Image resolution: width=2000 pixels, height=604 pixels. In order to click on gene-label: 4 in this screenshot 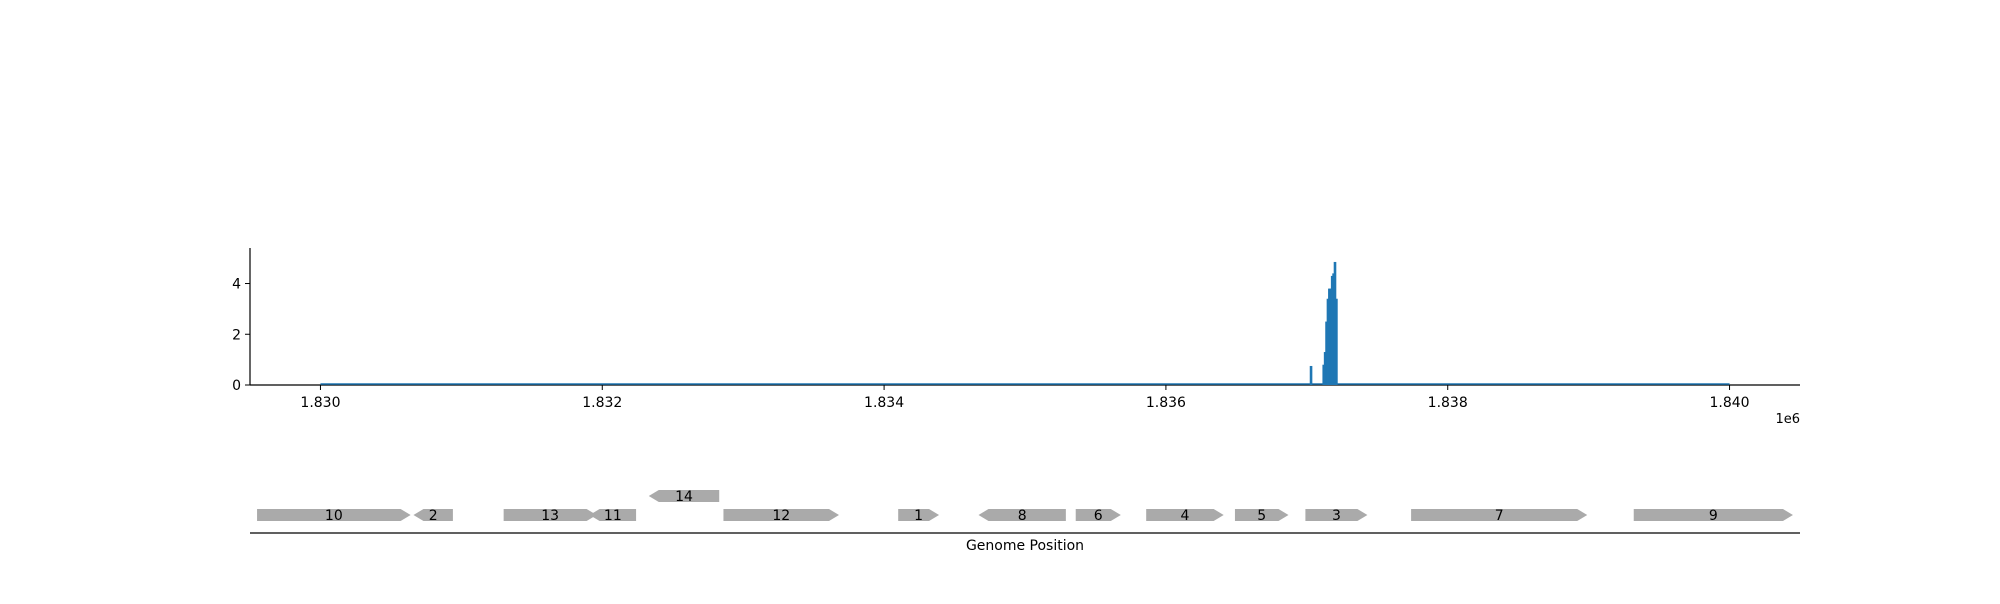, I will do `click(1184, 516)`.